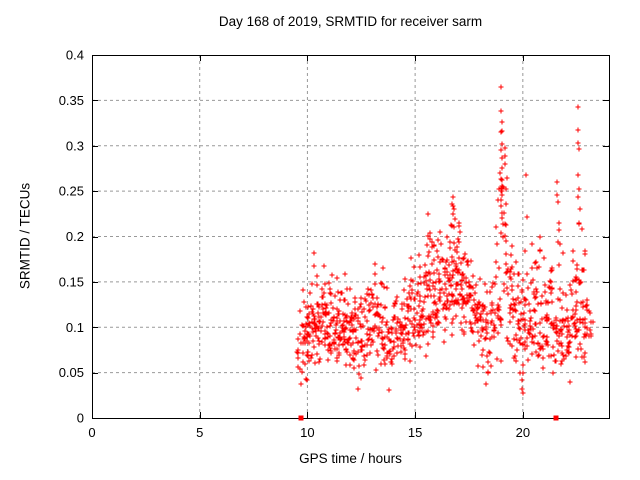  Describe the element at coordinates (415, 432) in the screenshot. I see `tick-label: 15` at that location.